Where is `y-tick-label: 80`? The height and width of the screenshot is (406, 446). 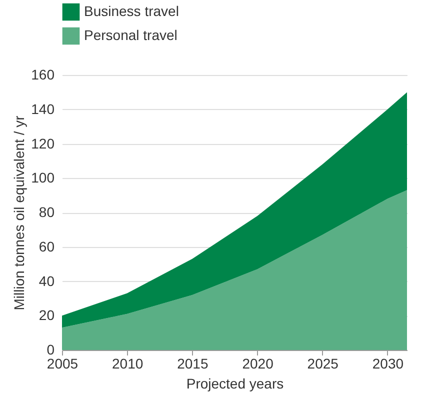 y-tick-label: 80 is located at coordinates (46, 212).